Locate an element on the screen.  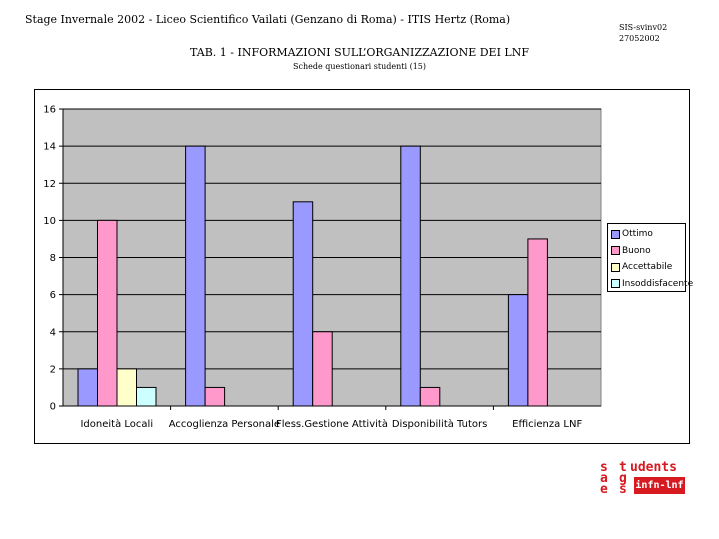
logo-letters-col1: s a e is located at coordinates (604, 478).